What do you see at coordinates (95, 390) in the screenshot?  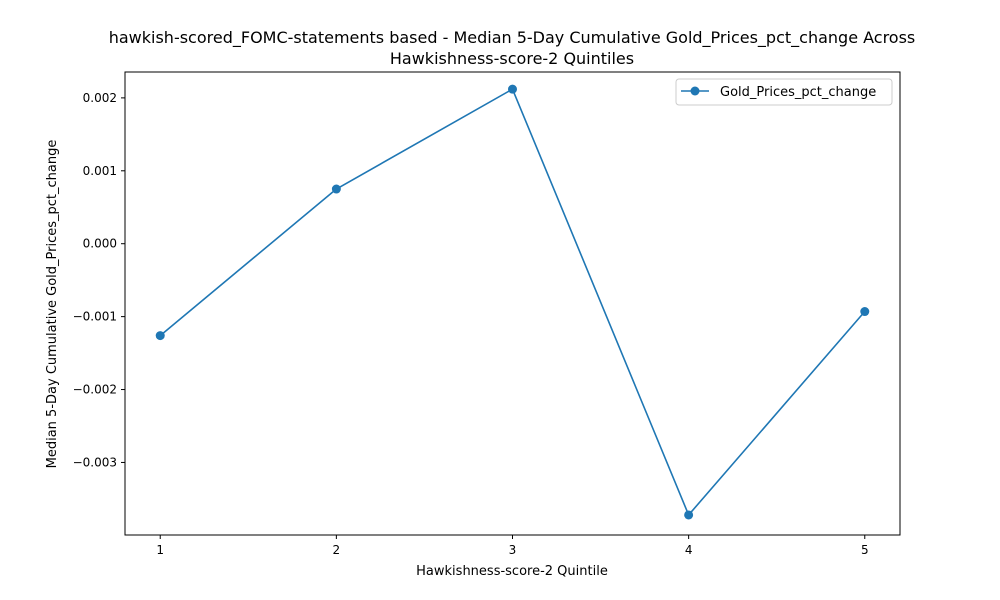 I see `y-tick-label: −0.002` at bounding box center [95, 390].